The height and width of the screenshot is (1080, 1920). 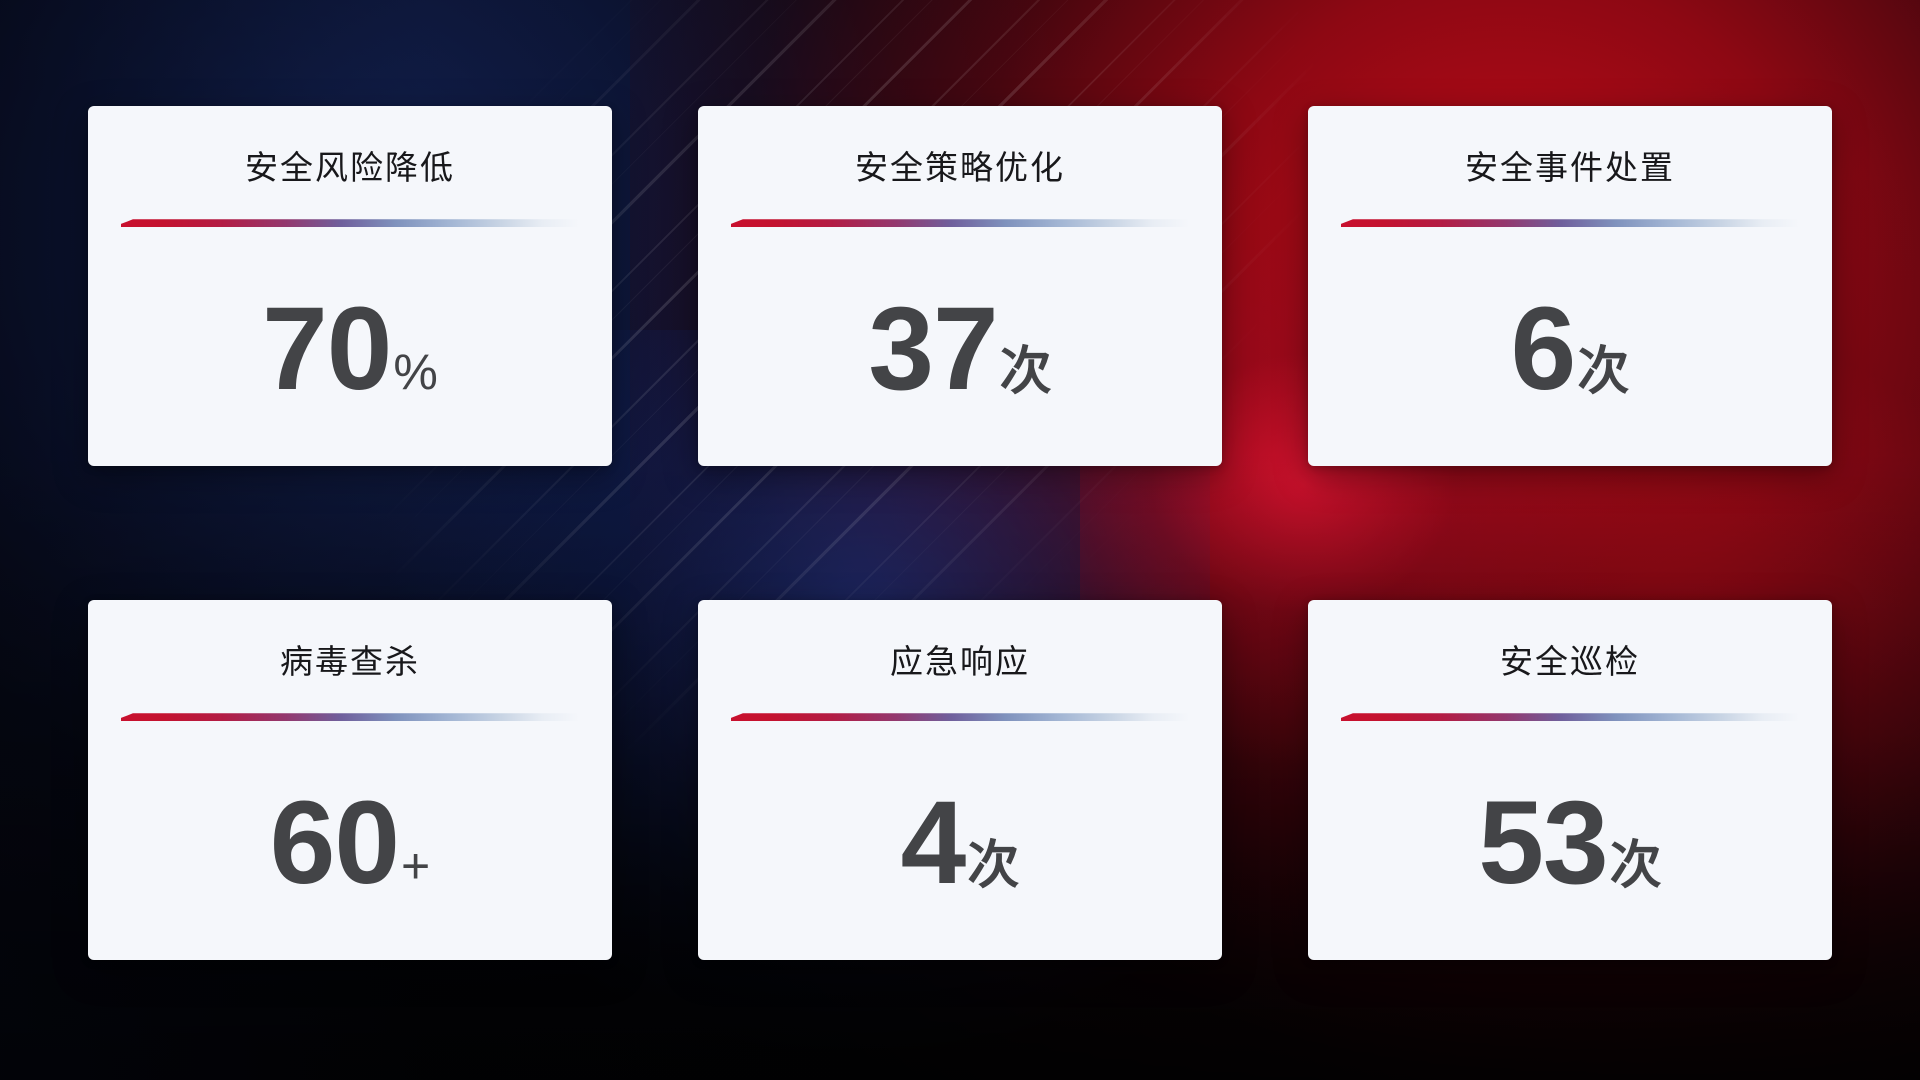 I want to click on metric-card: 安全巡检 53 次, so click(x=1570, y=780).